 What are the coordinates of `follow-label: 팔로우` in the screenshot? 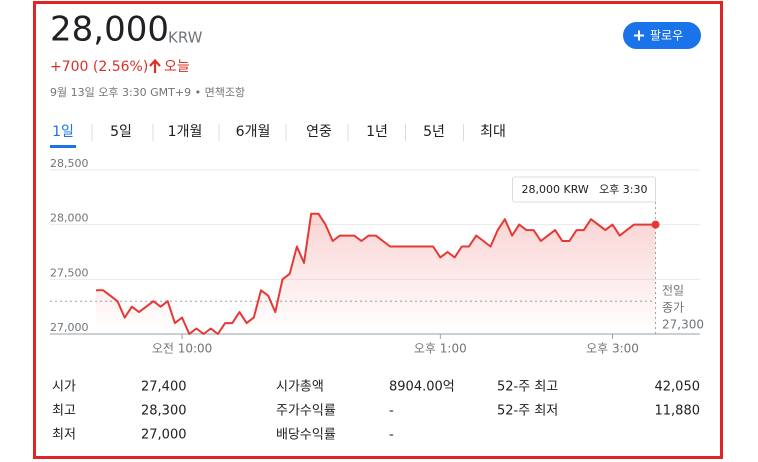 It's located at (666, 36).